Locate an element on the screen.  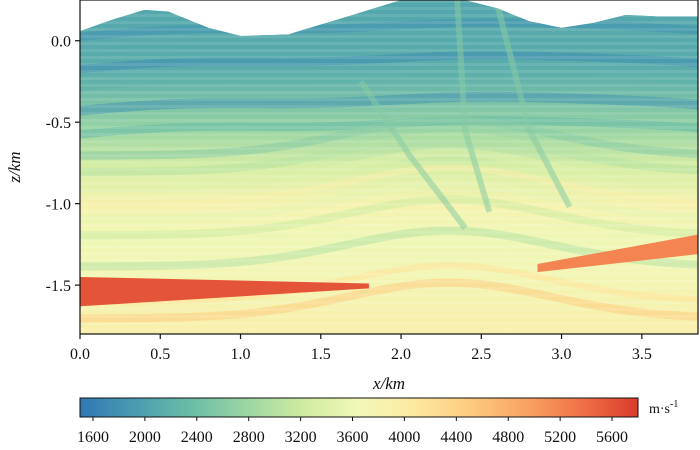
x-tick-label: 1.0 is located at coordinates (241, 354).